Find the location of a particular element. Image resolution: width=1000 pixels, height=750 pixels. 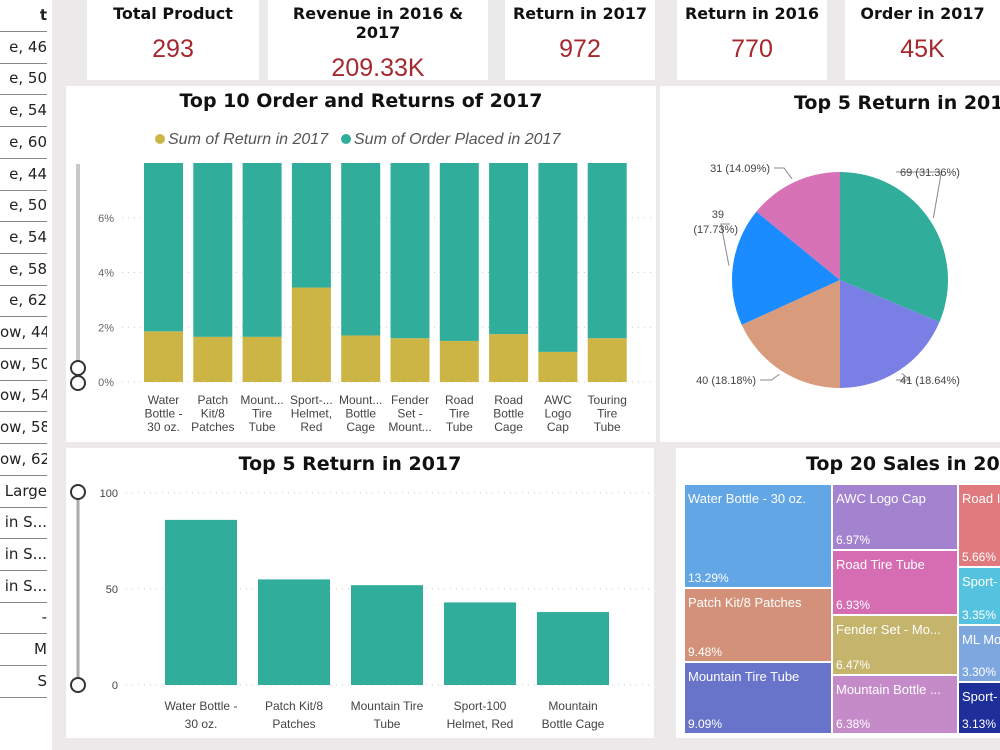

y-tick-label: 0 is located at coordinates (115, 686).